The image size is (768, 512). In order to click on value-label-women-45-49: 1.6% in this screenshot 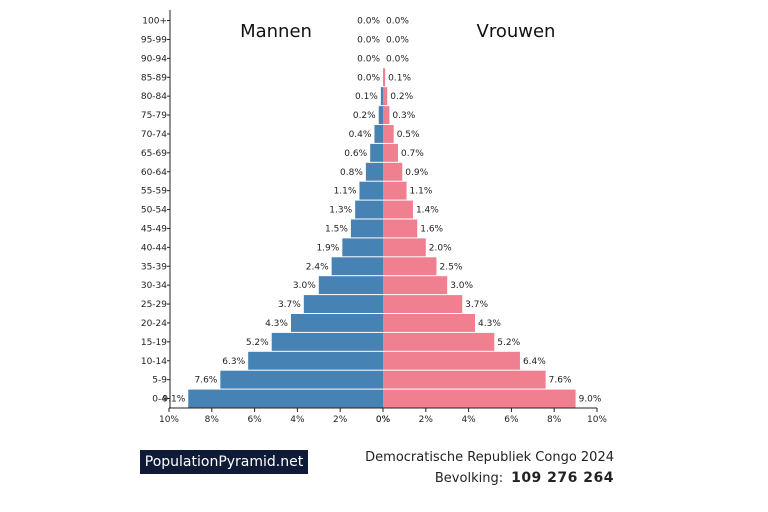, I will do `click(431, 229)`.